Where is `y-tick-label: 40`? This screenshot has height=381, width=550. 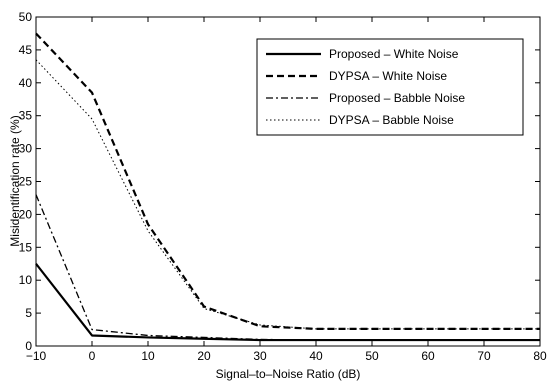
y-tick-label: 40 is located at coordinates (26, 83).